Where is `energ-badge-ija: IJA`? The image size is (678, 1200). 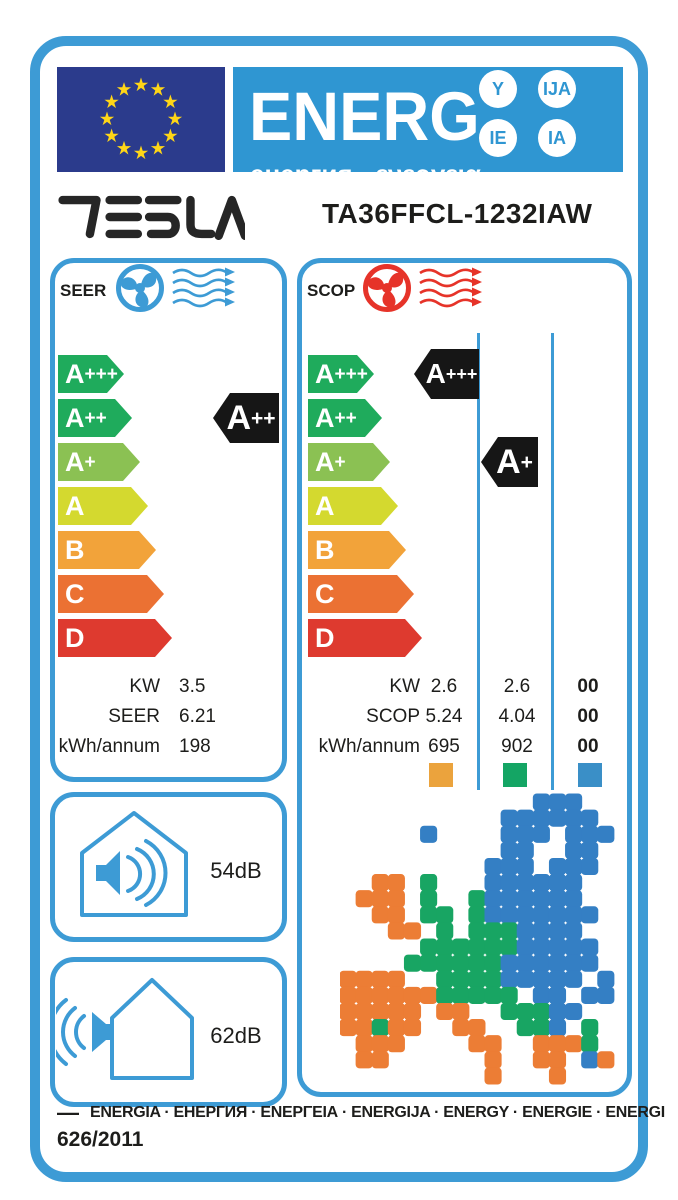
energ-badge-ija: IJA is located at coordinates (557, 89).